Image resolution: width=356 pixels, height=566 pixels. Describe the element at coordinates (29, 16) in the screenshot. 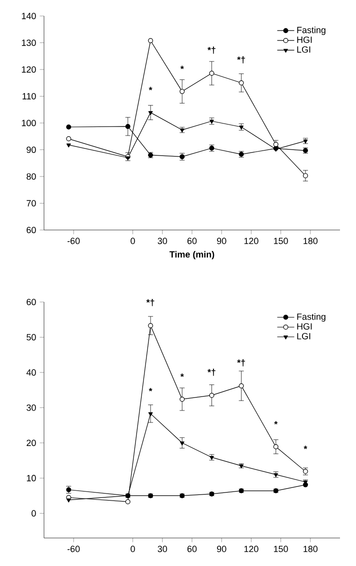

I see `y-tick-label: 140` at that location.